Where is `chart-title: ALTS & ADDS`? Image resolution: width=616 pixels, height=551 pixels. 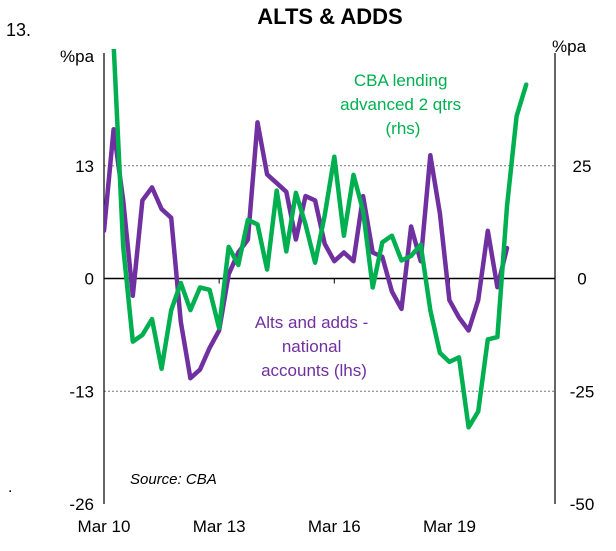
chart-title: ALTS & ADDS is located at coordinates (329, 16).